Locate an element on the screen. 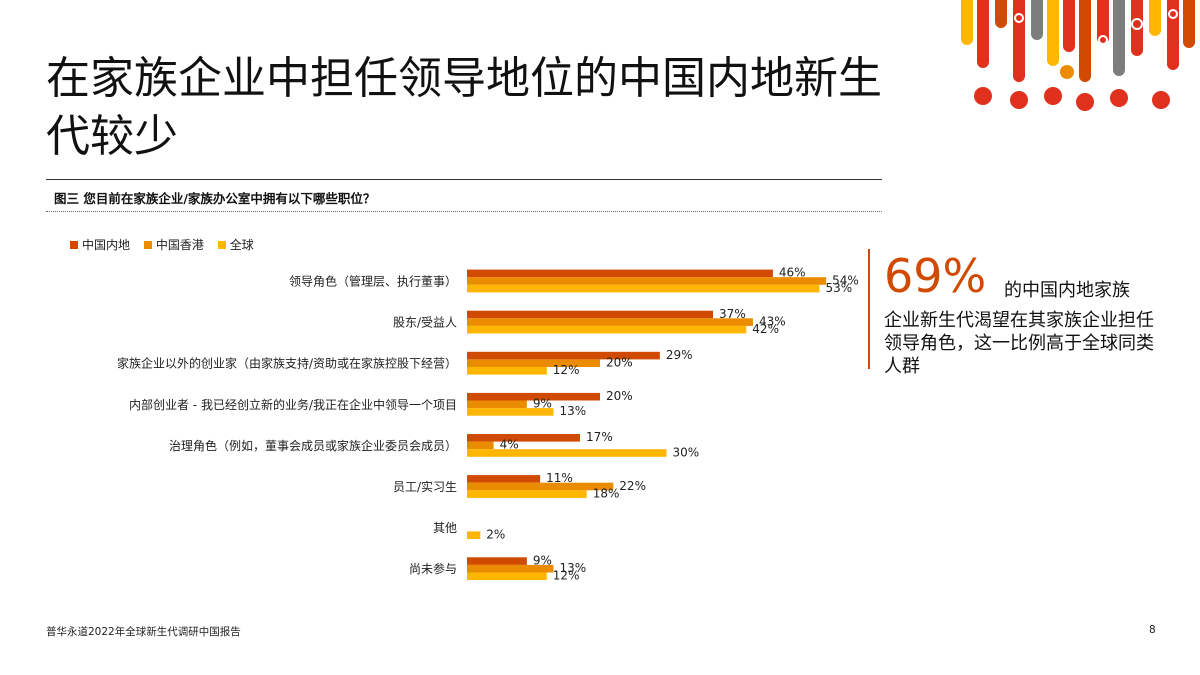 Image resolution: width=1200 pixels, height=675 pixels. data-label-global: 2% is located at coordinates (495, 535).